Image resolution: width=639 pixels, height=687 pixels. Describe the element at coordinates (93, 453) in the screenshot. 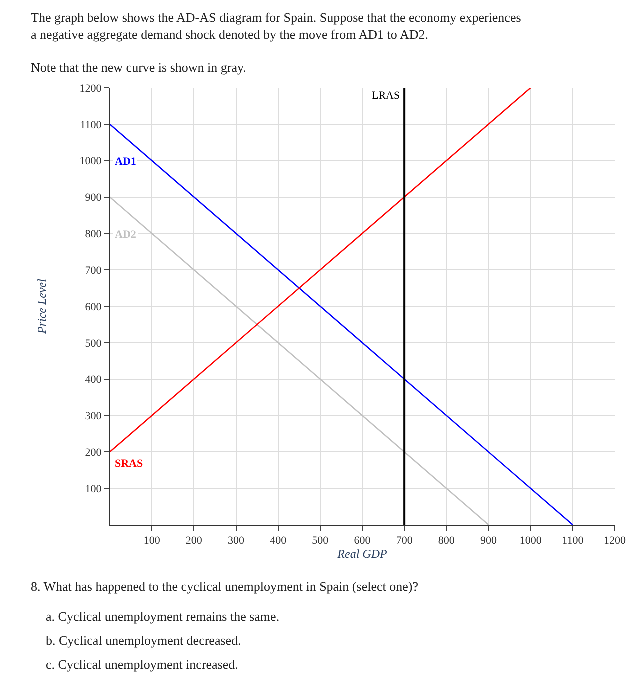

I see `y-tick-label: 200` at that location.